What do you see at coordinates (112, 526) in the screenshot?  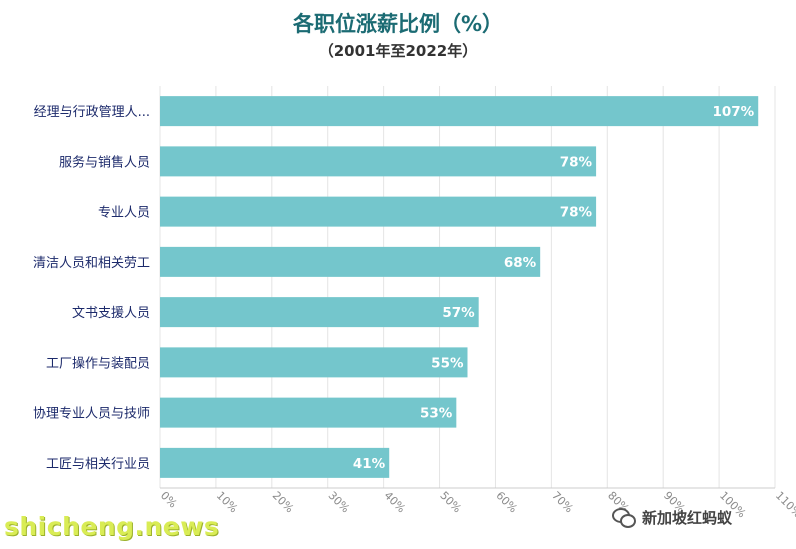 I see `watermark-shicheng: shicheng.news` at bounding box center [112, 526].